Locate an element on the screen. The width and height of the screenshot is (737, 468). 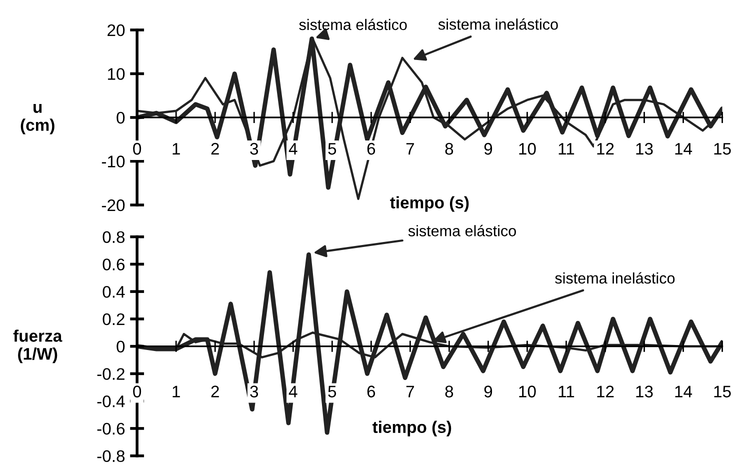
y-tick-label: -0.2 is located at coordinates (110, 374).